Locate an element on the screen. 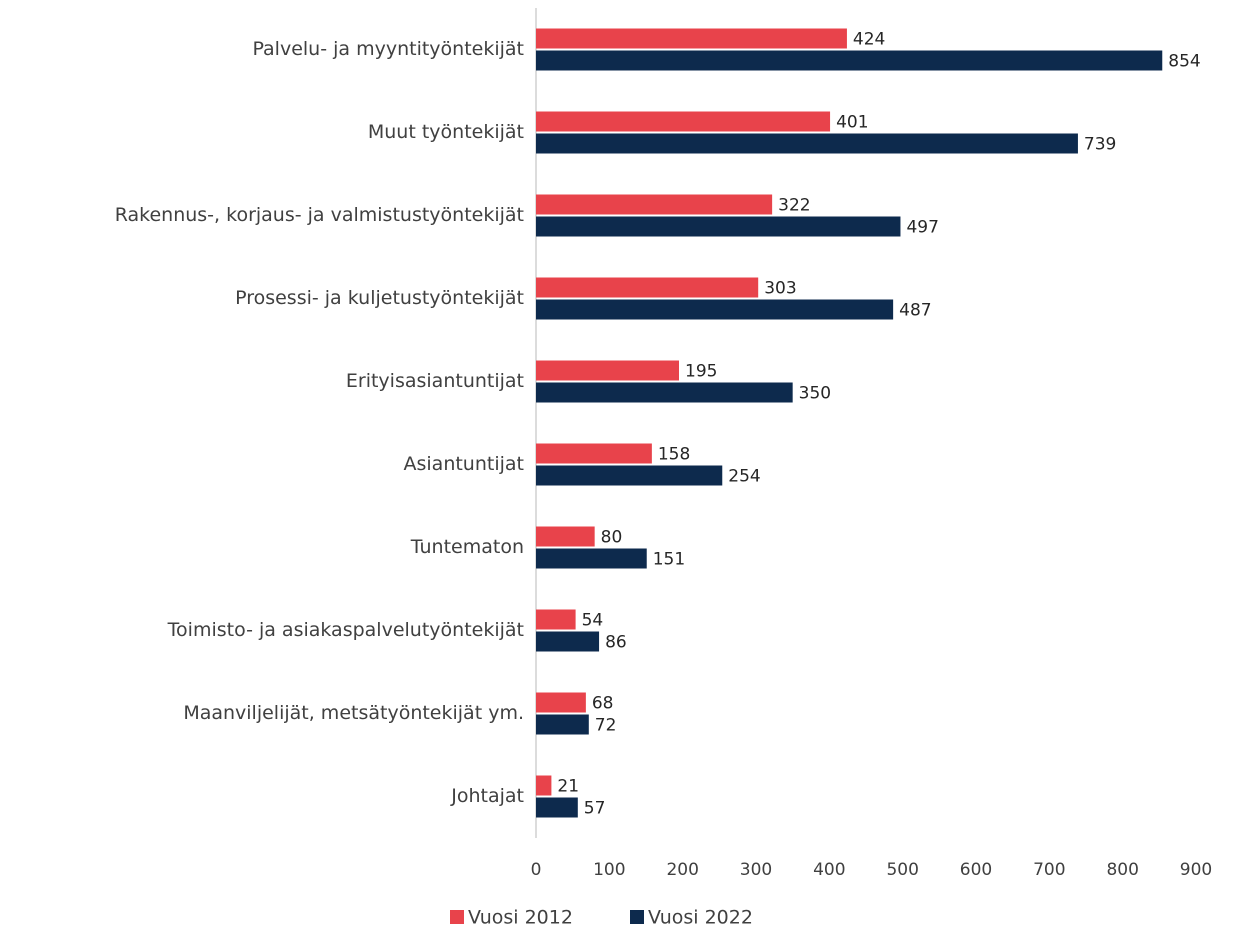  x-tick-label: 0 is located at coordinates (536, 870).